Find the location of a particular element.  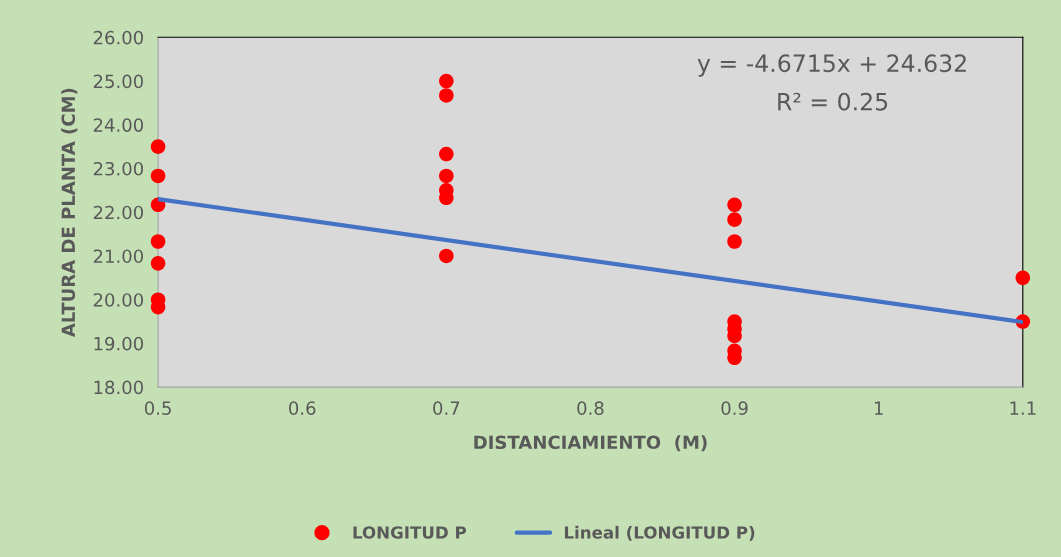

annotation: R² = 0.25 is located at coordinates (833, 101).